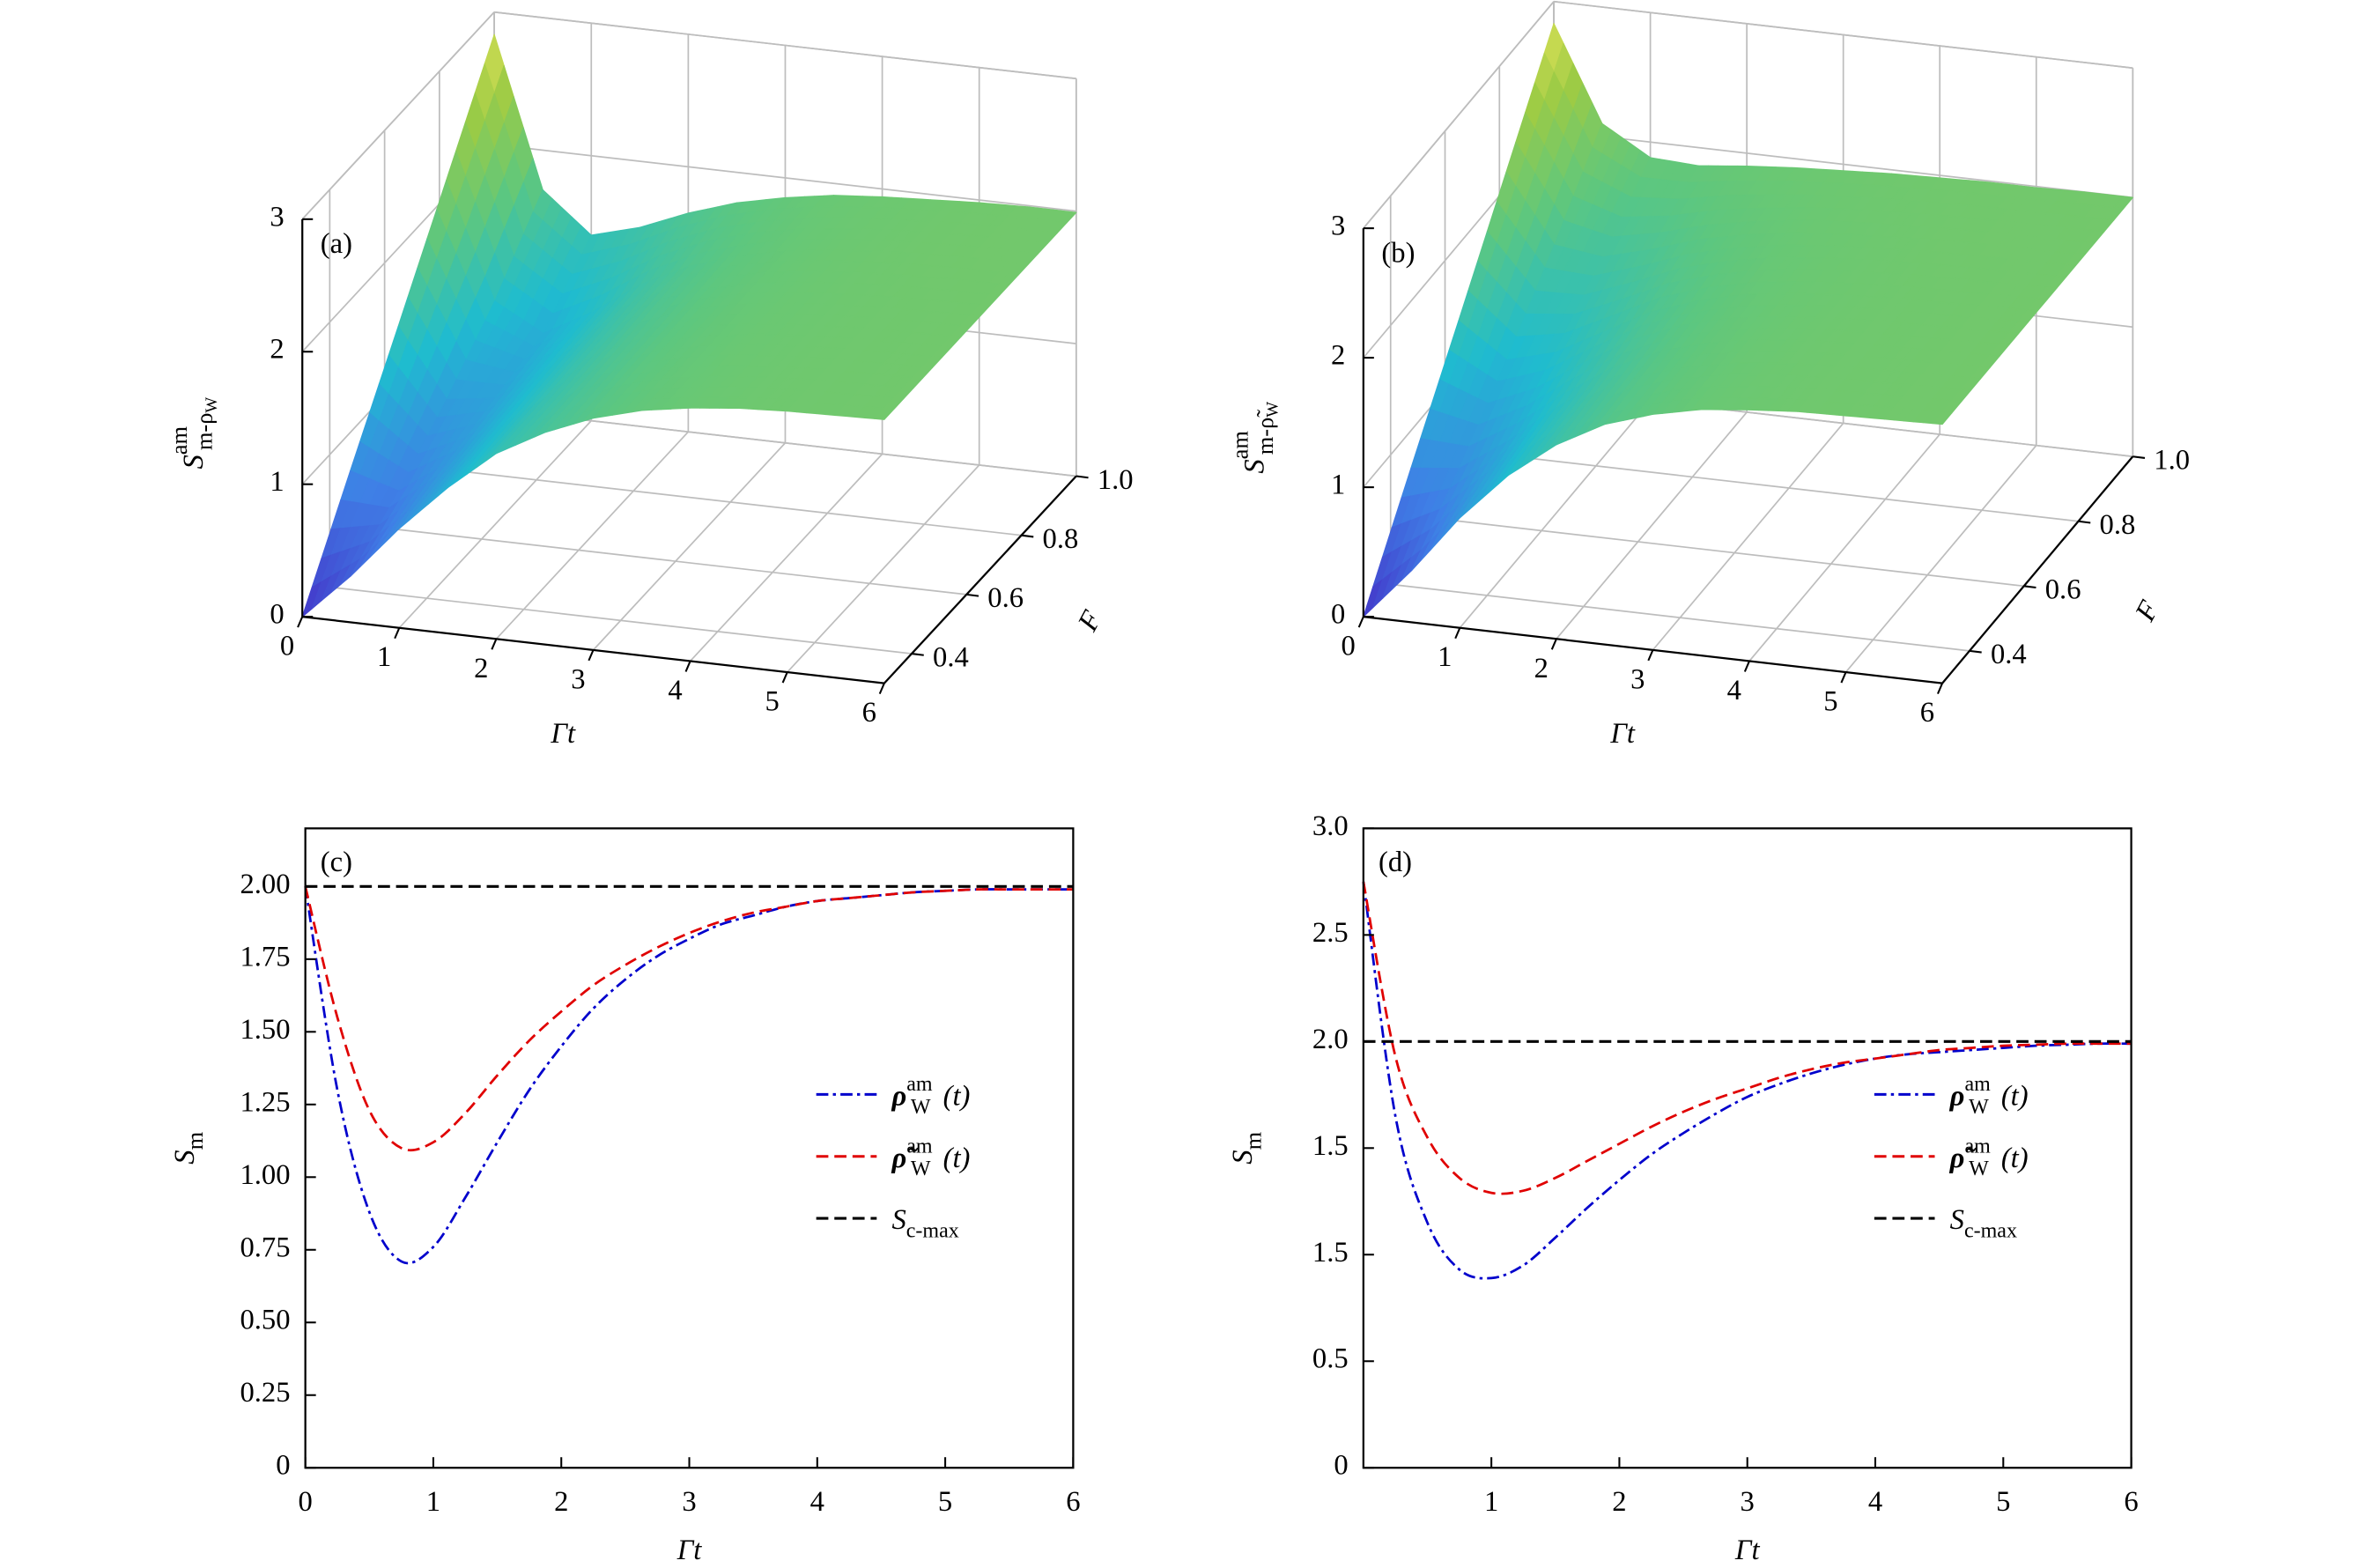 Image resolution: width=2358 pixels, height=1568 pixels. What do you see at coordinates (1338, 356) in the screenshot?
I see `z-tick-label: 2` at bounding box center [1338, 356].